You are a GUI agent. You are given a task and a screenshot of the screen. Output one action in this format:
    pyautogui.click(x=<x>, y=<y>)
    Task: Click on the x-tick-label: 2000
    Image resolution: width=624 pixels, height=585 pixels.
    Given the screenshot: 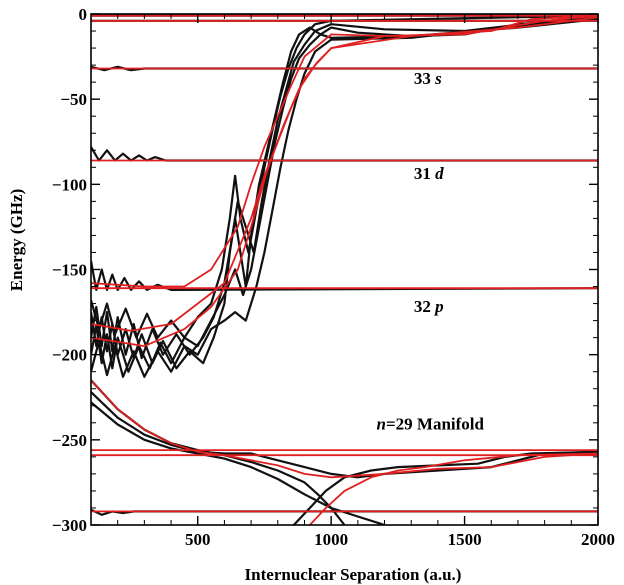 What is the action you would take?
    pyautogui.click(x=598, y=539)
    